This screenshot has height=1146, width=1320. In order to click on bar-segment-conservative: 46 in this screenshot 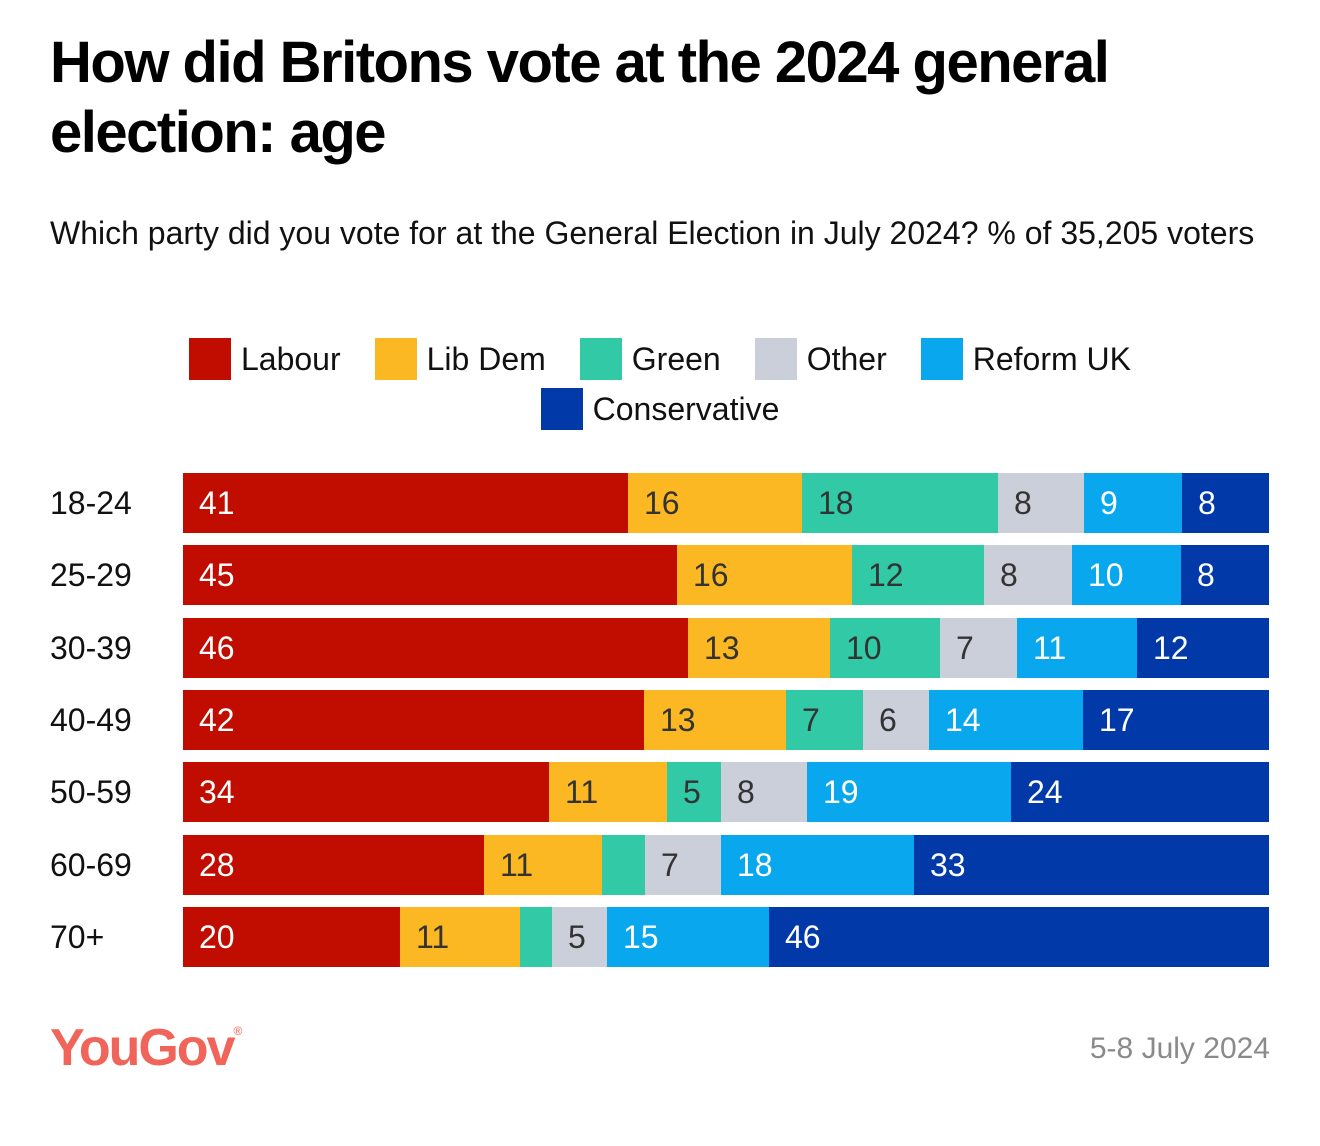, I will do `click(1019, 936)`.